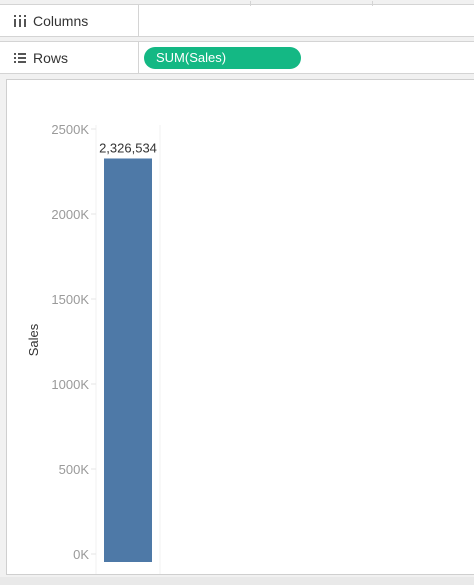 The height and width of the screenshot is (585, 474). Describe the element at coordinates (70, 384) in the screenshot. I see `y-tick-label: 1000K` at that location.